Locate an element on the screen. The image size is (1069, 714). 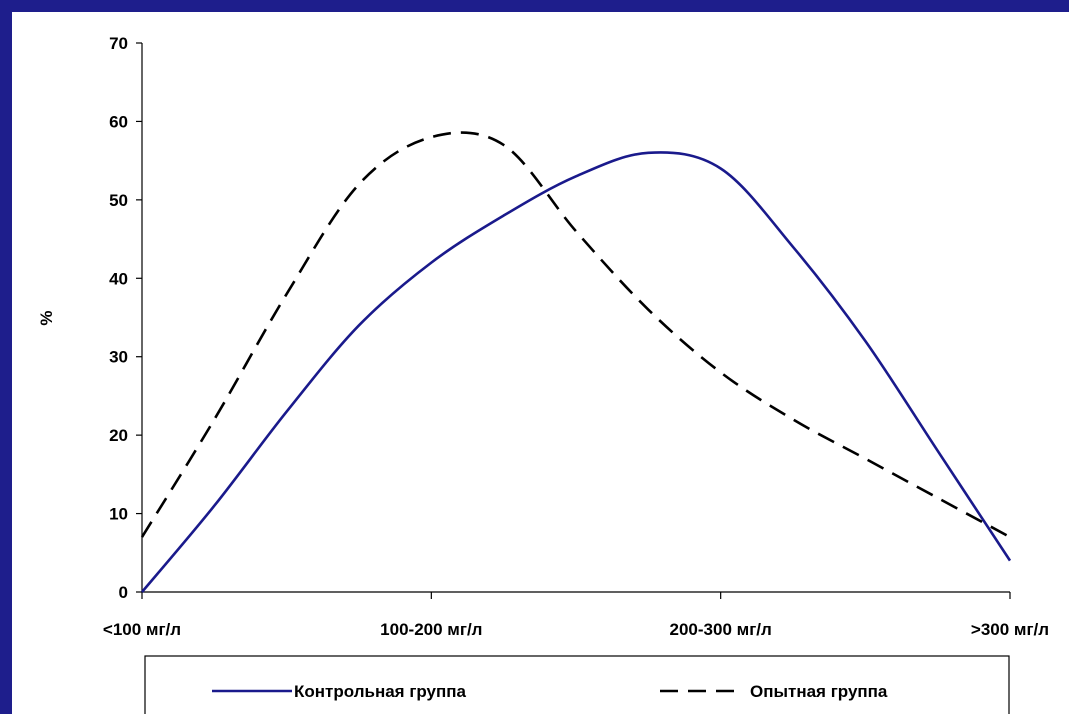
x-tick-label: 200-300 мг/л is located at coordinates (721, 629).